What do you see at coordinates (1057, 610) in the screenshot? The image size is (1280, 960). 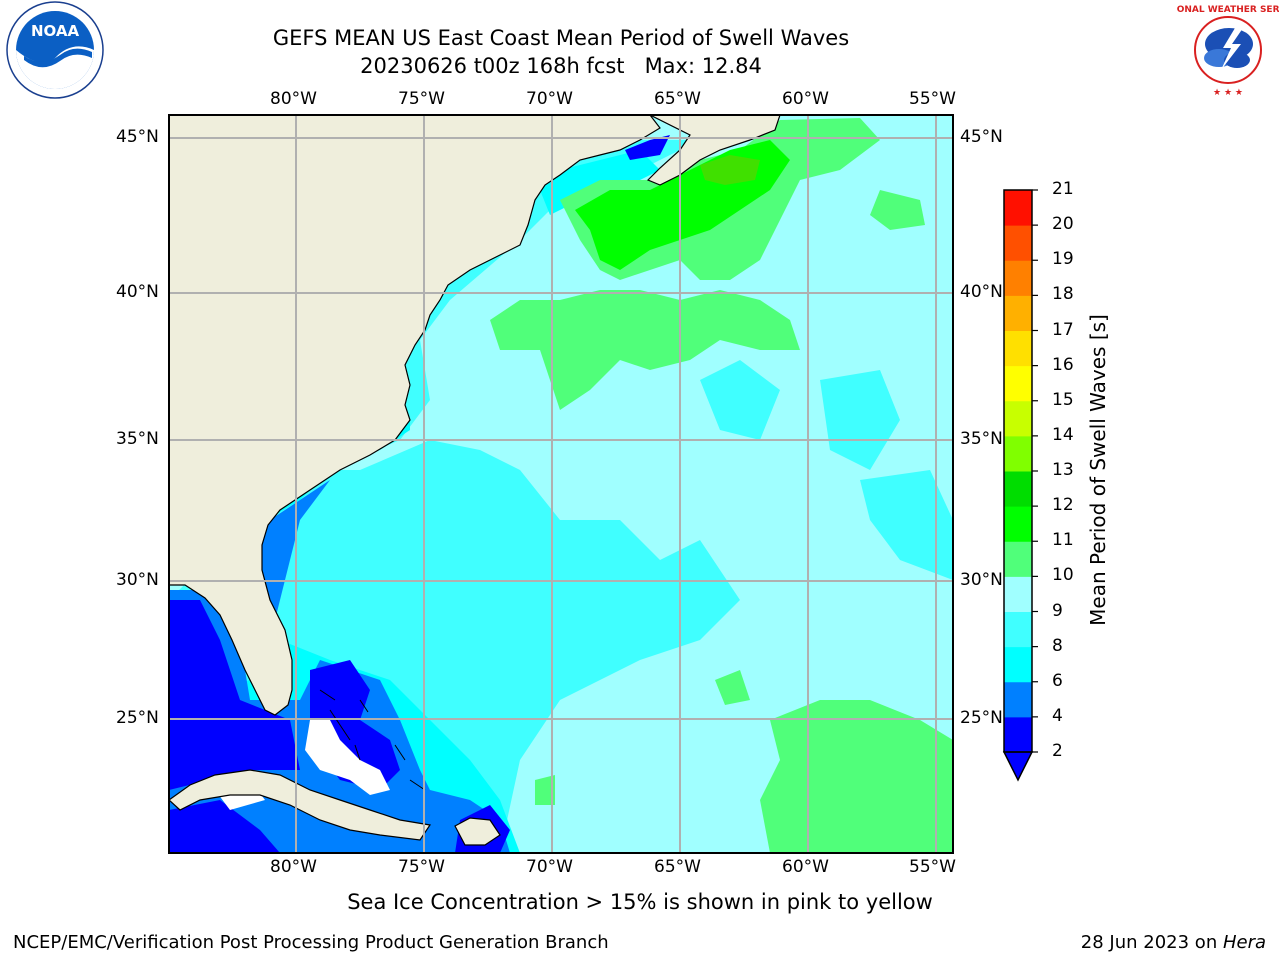 I see `colorbar-tick-label: 9` at bounding box center [1057, 610].